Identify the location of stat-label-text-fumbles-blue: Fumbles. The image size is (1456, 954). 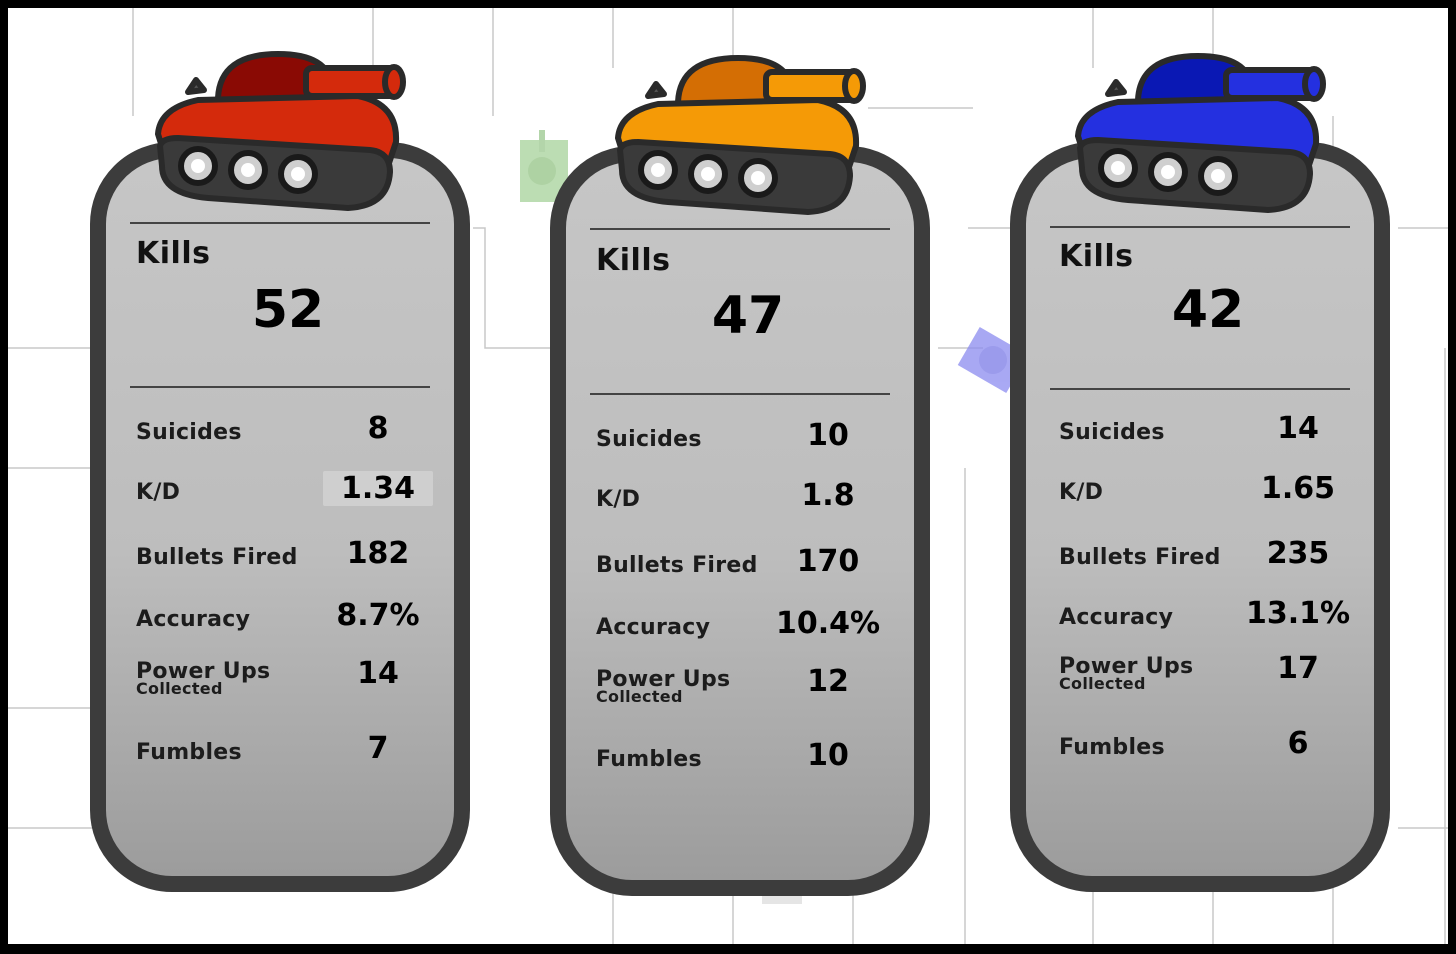
(1112, 747).